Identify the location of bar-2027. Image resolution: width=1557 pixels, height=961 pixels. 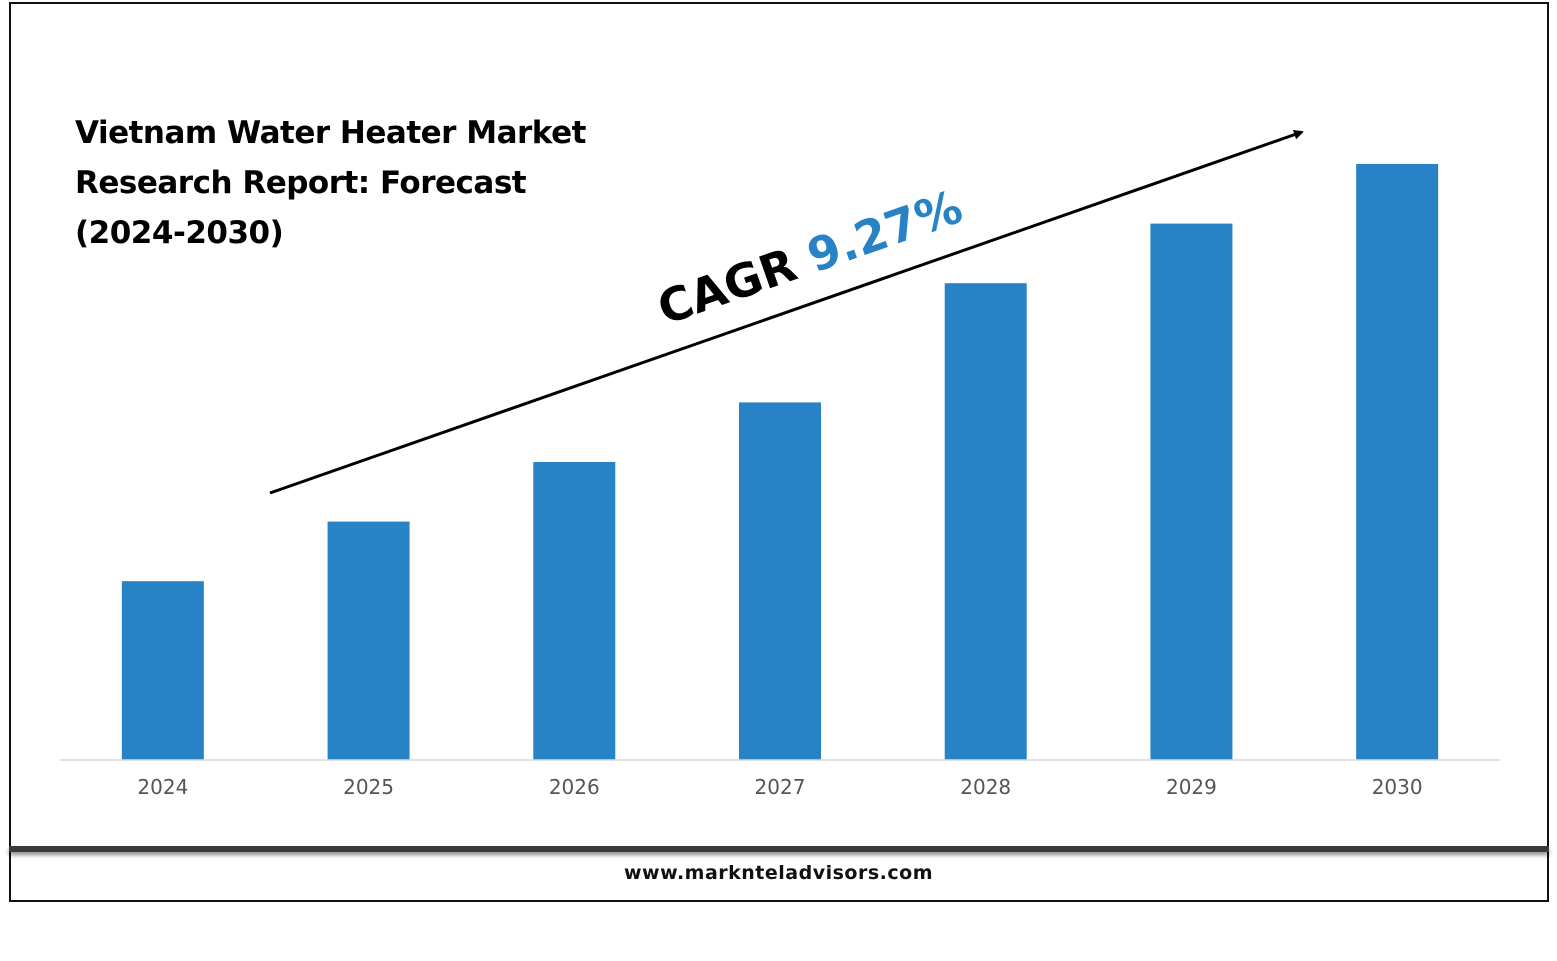
(780, 581).